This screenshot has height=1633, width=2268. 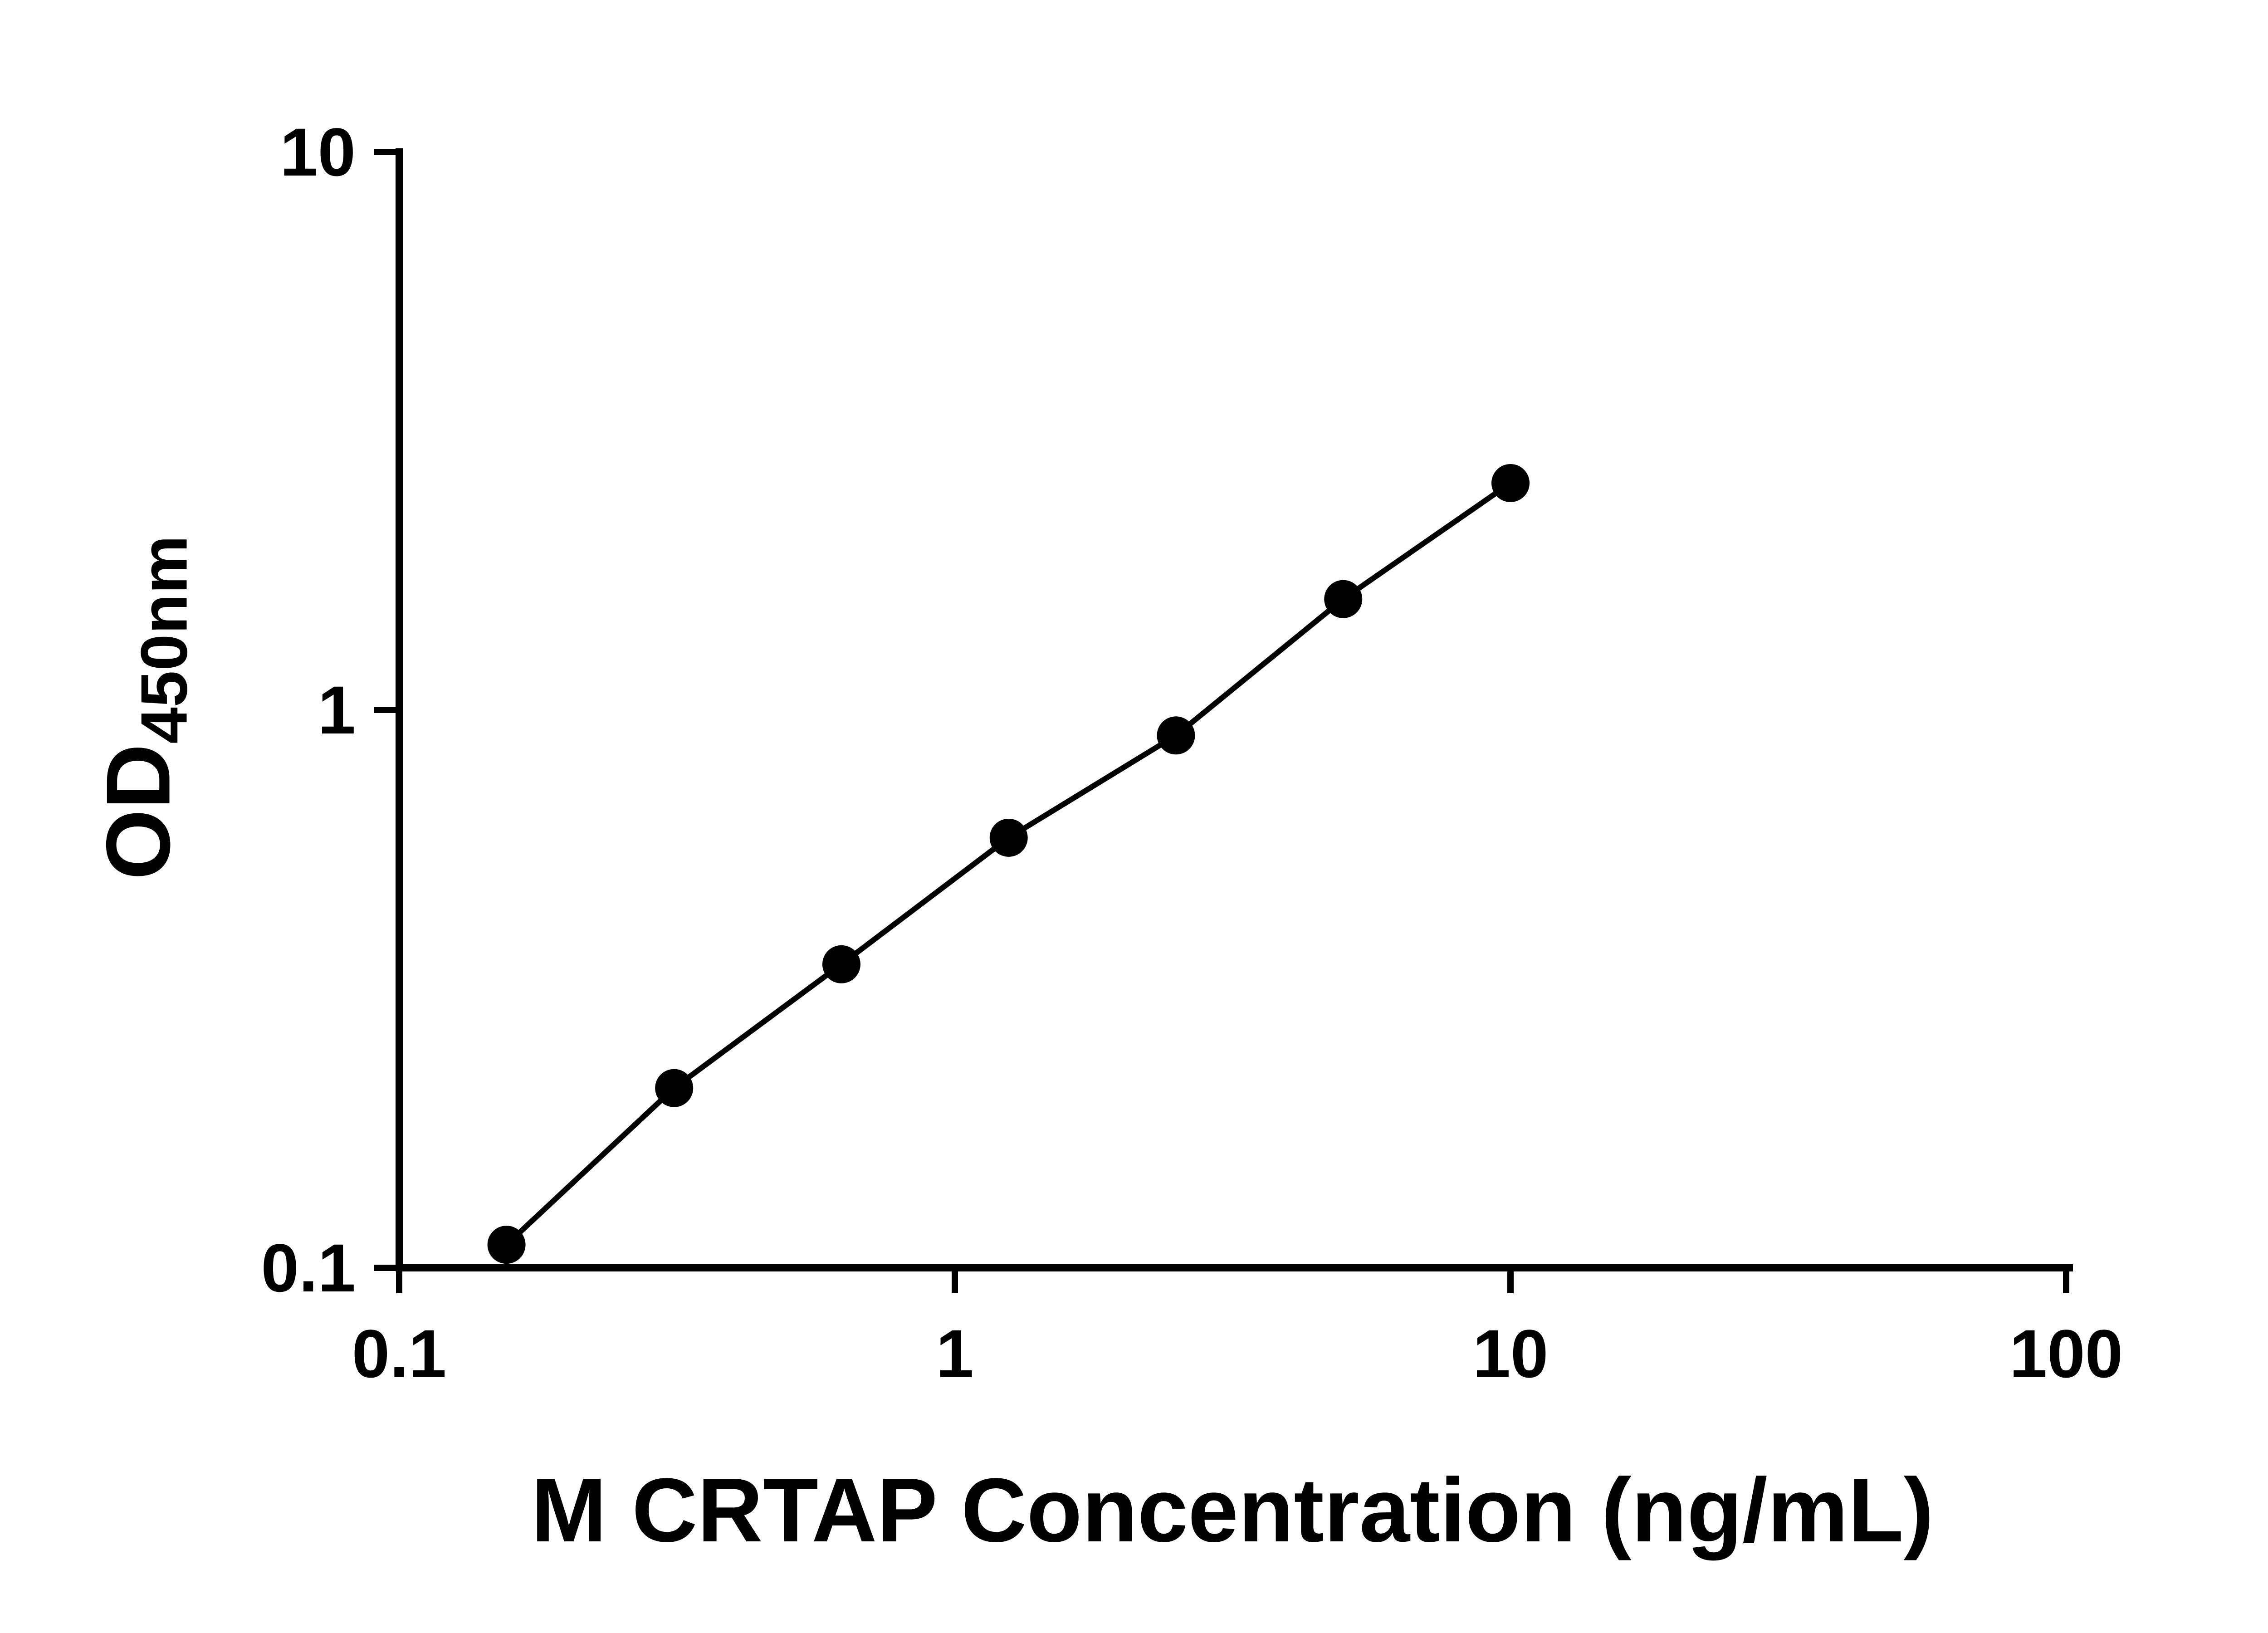 I want to click on y-tick-label: 1, so click(x=337, y=710).